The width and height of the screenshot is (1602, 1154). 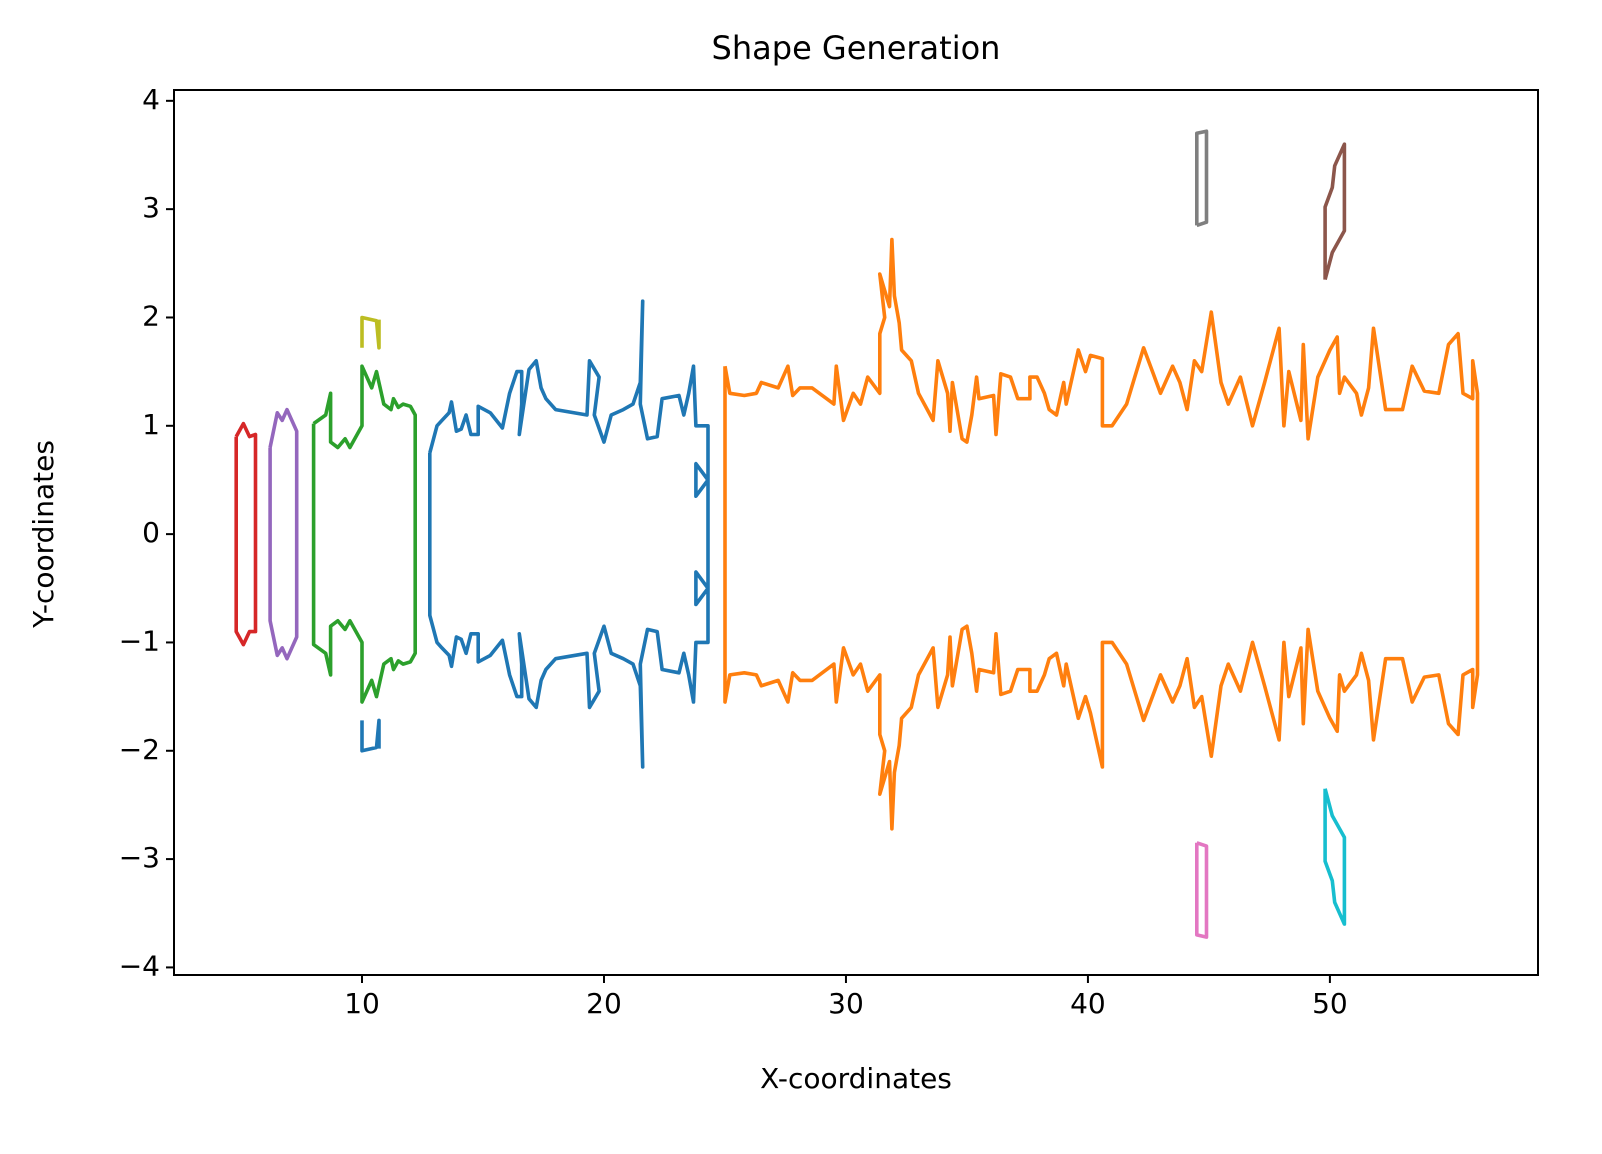 I want to click on y-tick-label: 4, so click(x=151, y=99).